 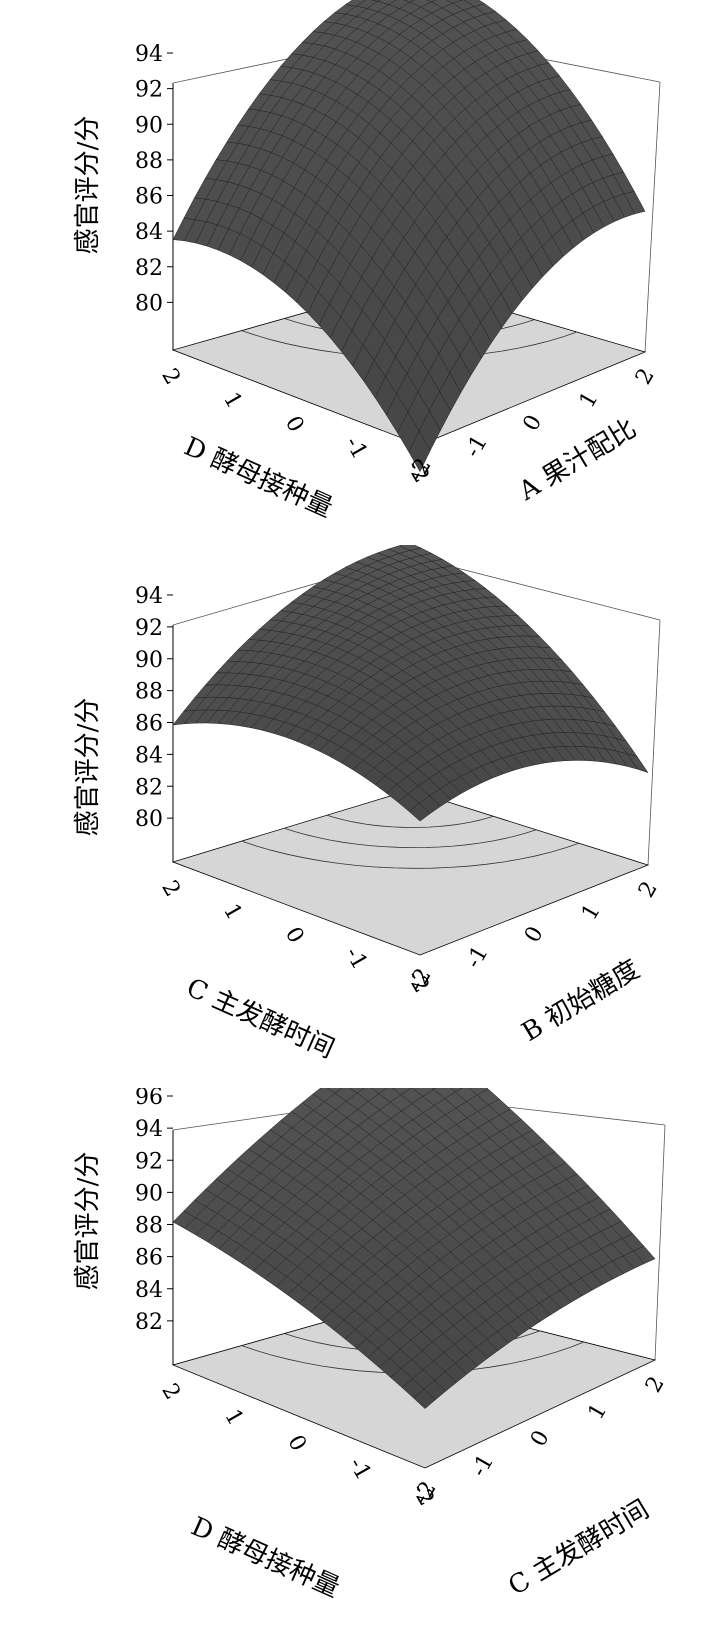 I want to click on contour-floor, so click(x=410, y=872).